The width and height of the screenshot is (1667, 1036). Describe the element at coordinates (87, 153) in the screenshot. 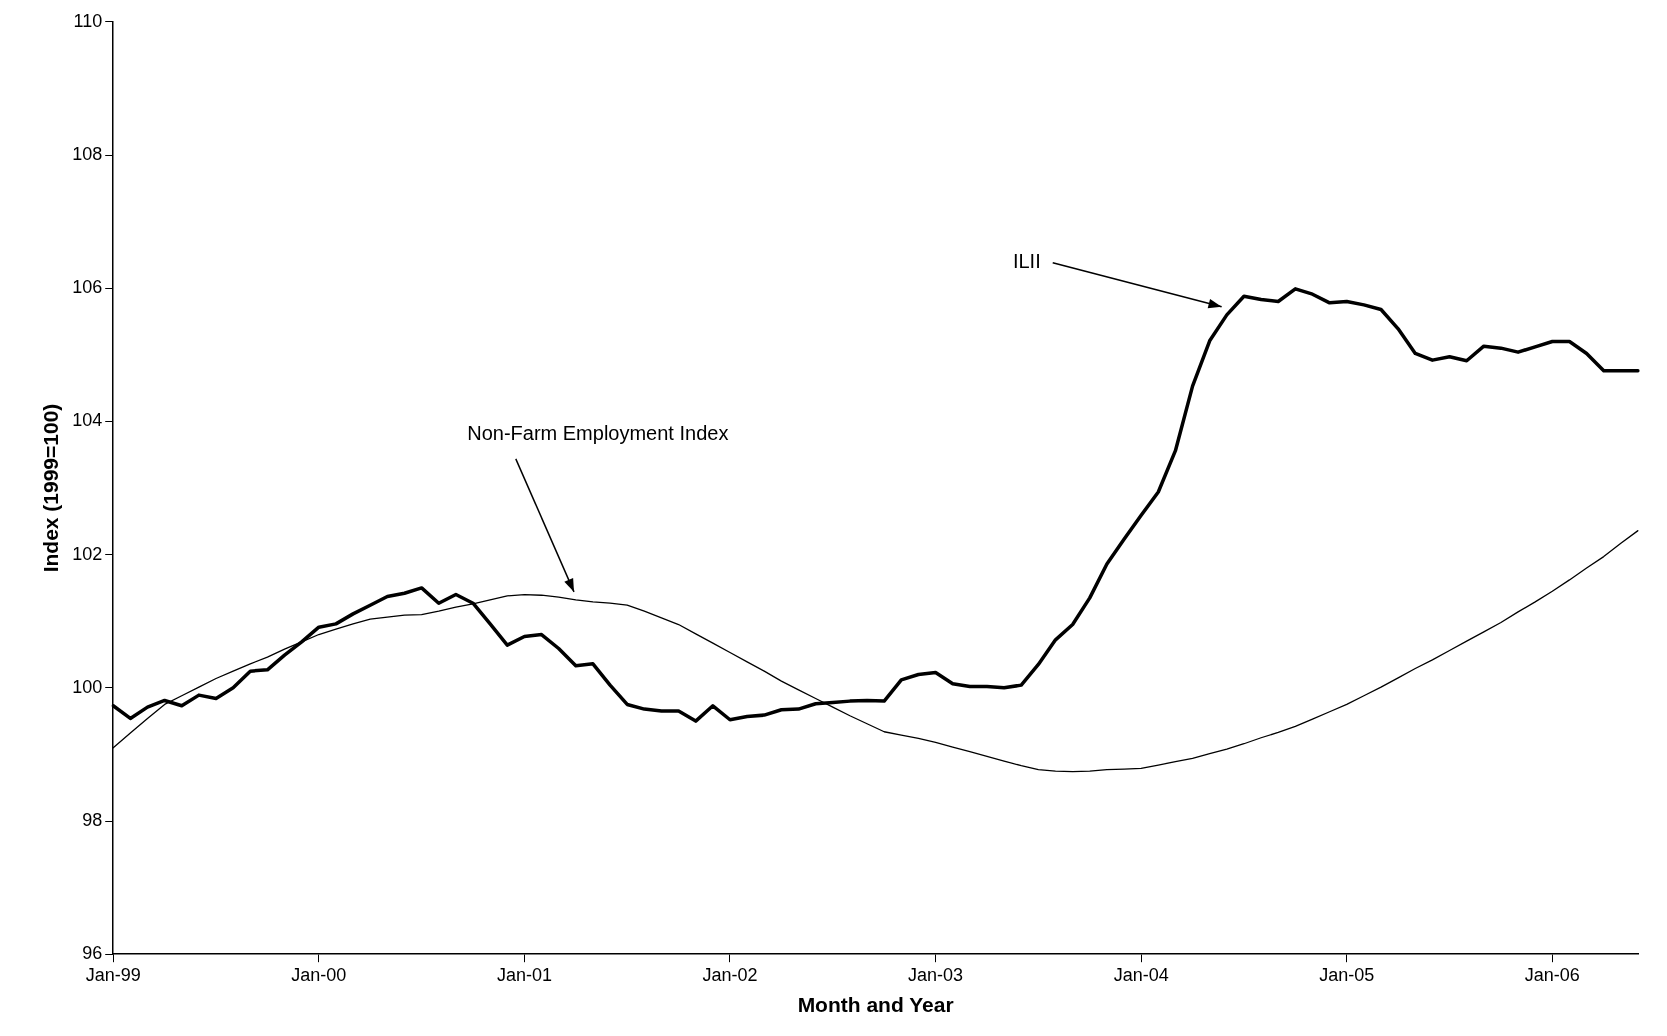

I see `y-tick-label: 108` at that location.